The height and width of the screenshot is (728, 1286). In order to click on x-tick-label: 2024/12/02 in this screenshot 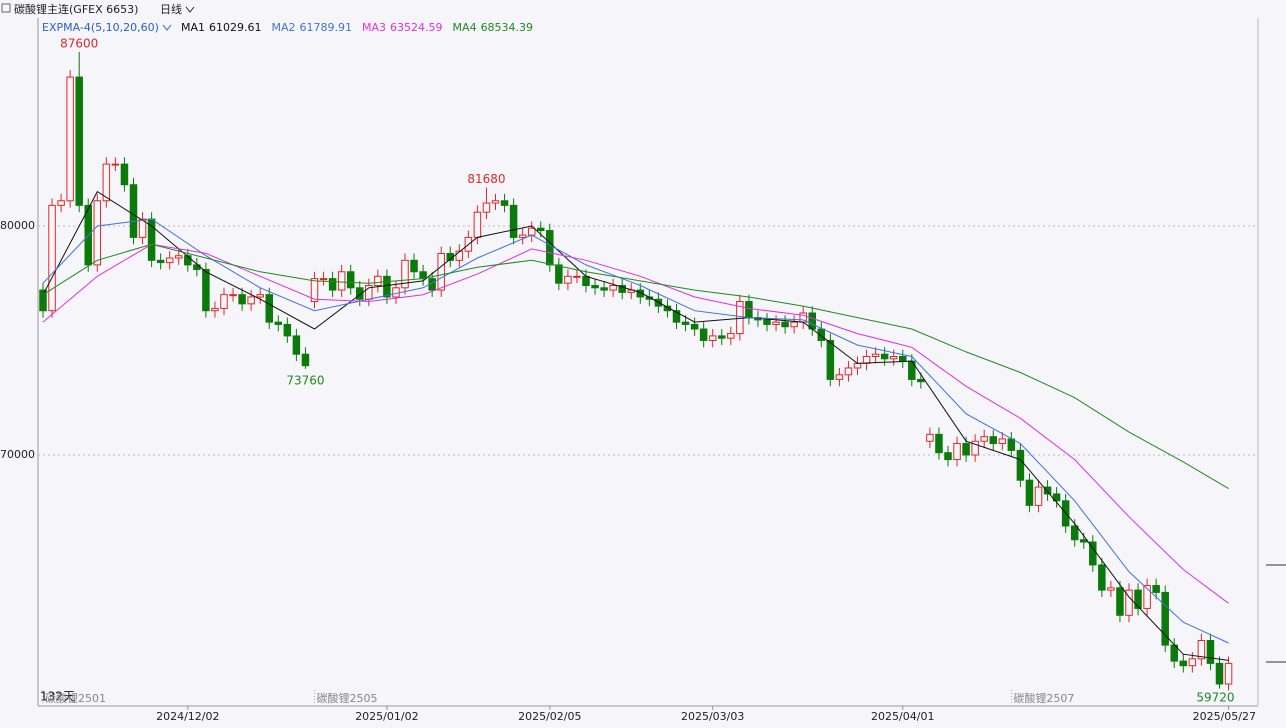, I will do `click(187, 716)`.